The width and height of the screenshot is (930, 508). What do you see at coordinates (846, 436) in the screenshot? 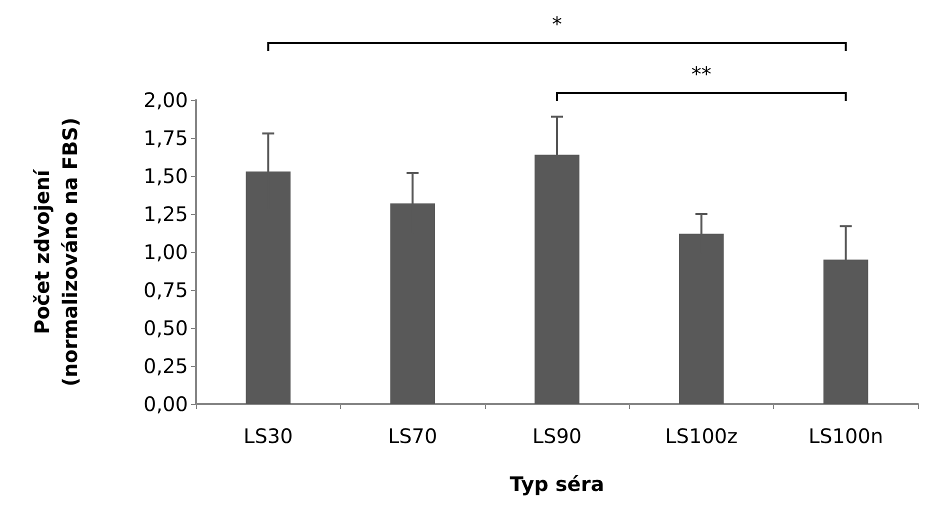
I see `x-tick-label: LS100n` at bounding box center [846, 436].